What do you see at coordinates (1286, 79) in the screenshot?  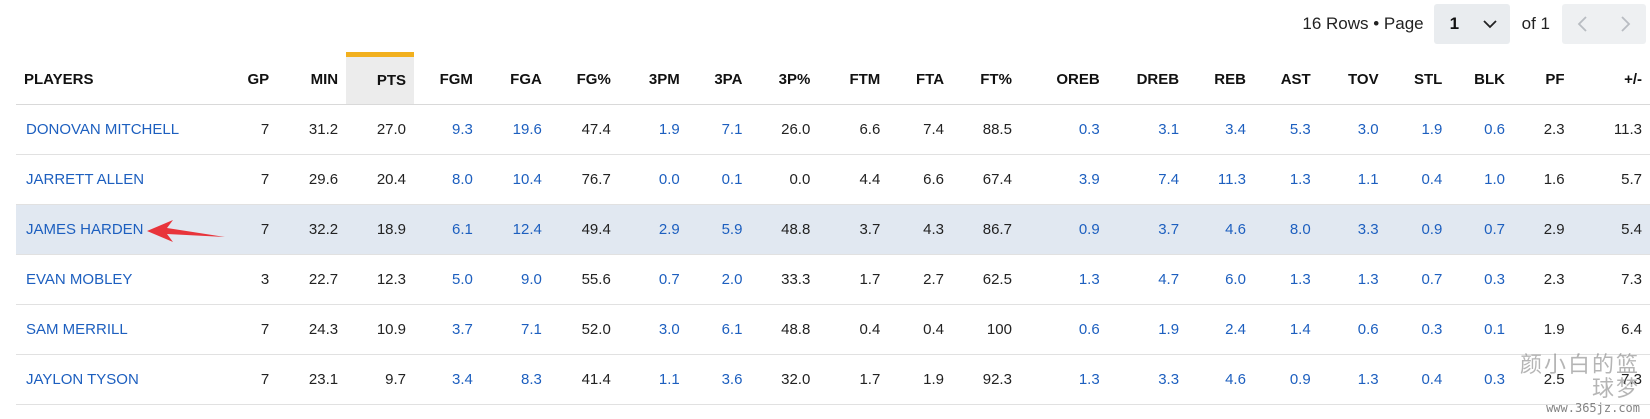 I see `column-header-ast: AST` at bounding box center [1286, 79].